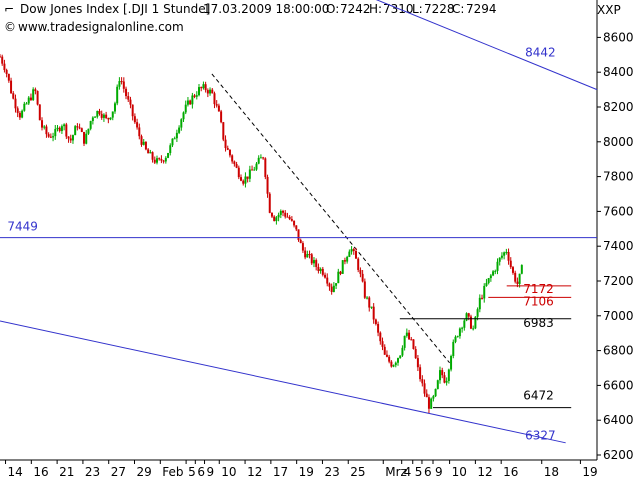 This screenshot has height=480, width=640. What do you see at coordinates (22, 227) in the screenshot?
I see `level-label-7449: 7449` at bounding box center [22, 227].